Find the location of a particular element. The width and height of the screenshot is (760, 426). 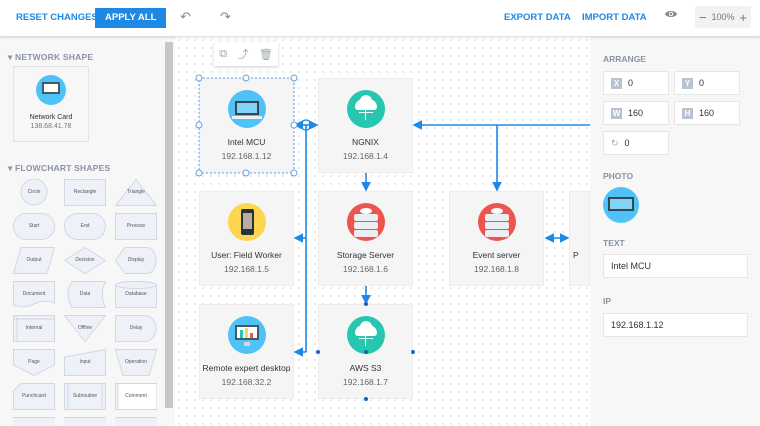

shape-label: Decision is located at coordinates (85, 260).